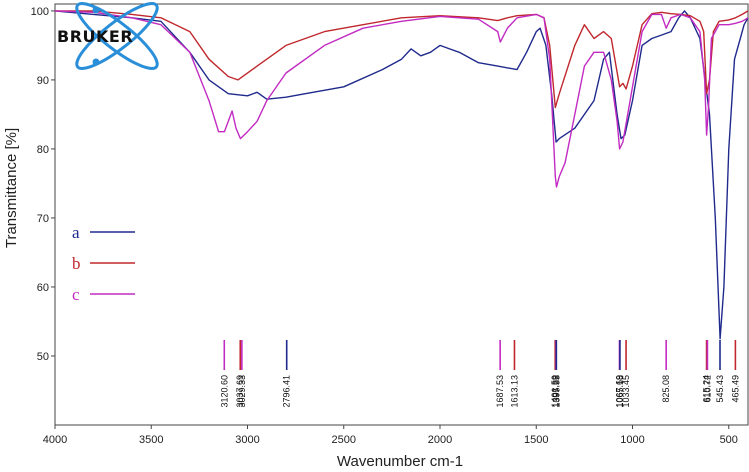  I want to click on logo-text: BRUKER, so click(95, 36).